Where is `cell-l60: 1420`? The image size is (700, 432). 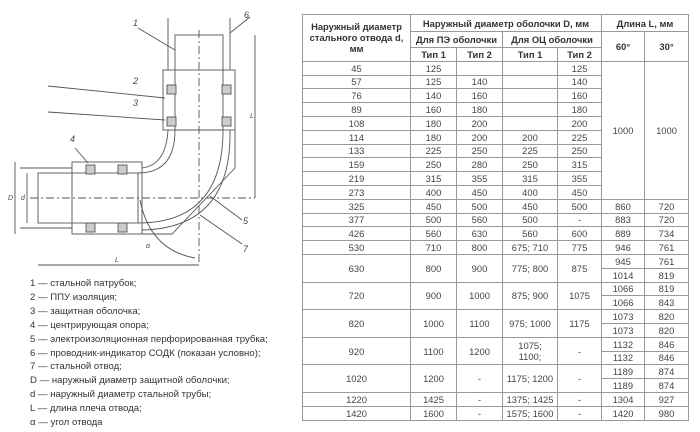 cell-l60: 1420 is located at coordinates (623, 413).